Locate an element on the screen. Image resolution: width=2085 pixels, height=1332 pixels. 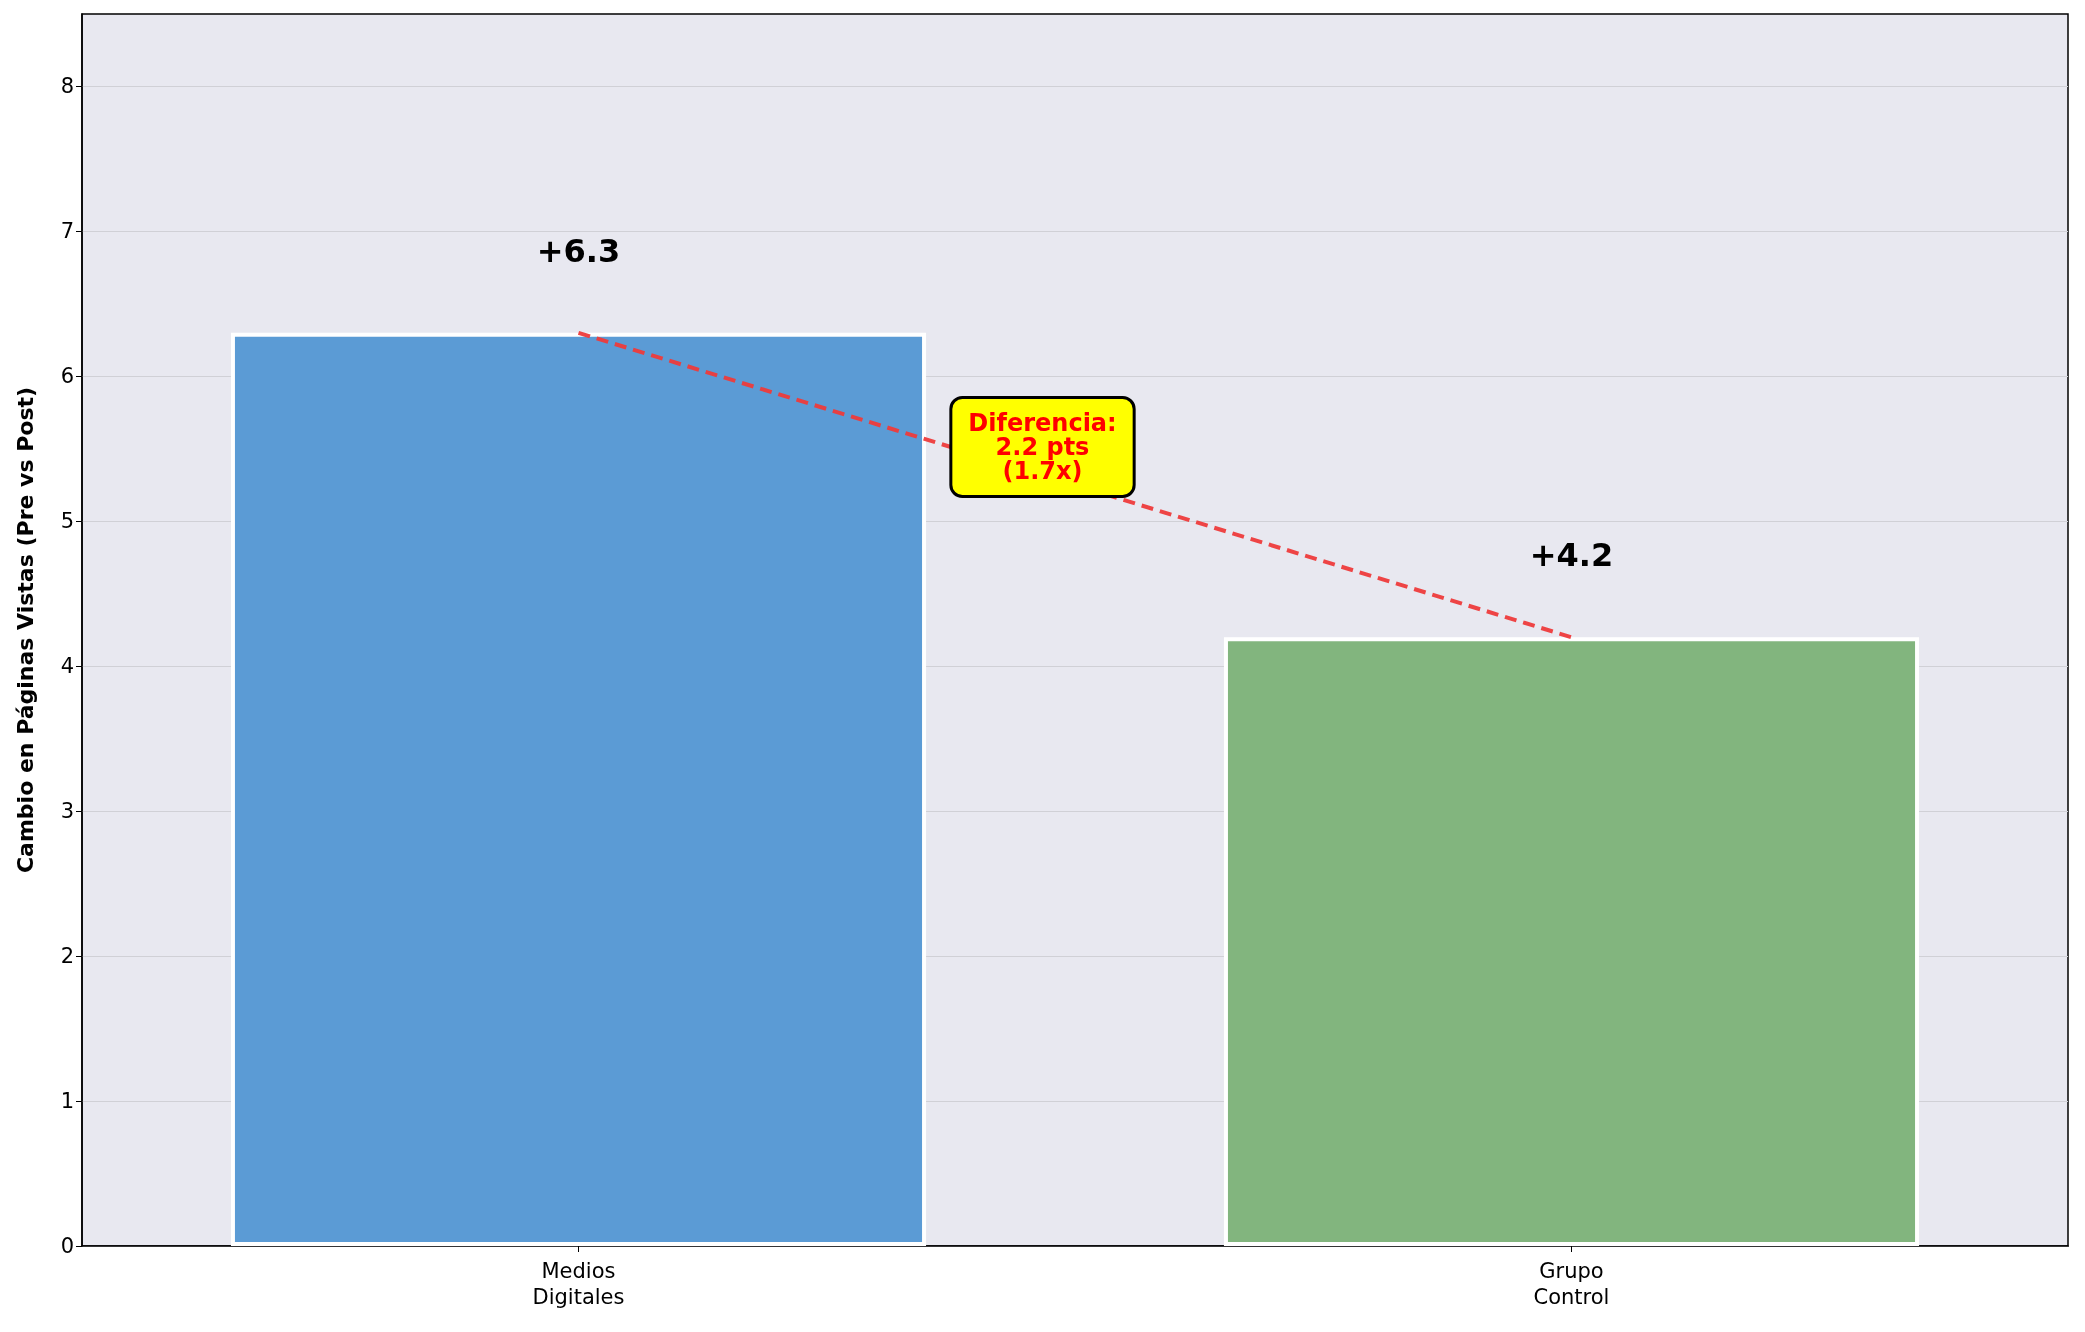
y-axis-title: Cambio en Páginas Vistas (Pre vs Post) is located at coordinates (25, 630).